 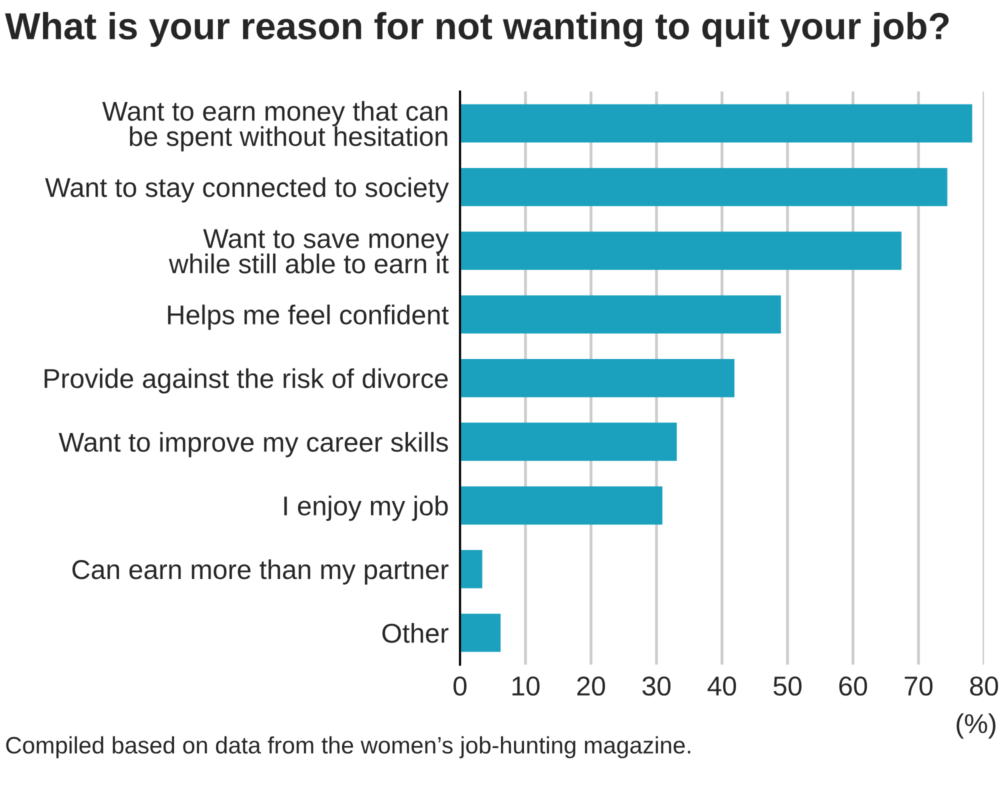 What do you see at coordinates (260, 572) in the screenshot?
I see `y-tick-label: Can earn more than my partner` at bounding box center [260, 572].